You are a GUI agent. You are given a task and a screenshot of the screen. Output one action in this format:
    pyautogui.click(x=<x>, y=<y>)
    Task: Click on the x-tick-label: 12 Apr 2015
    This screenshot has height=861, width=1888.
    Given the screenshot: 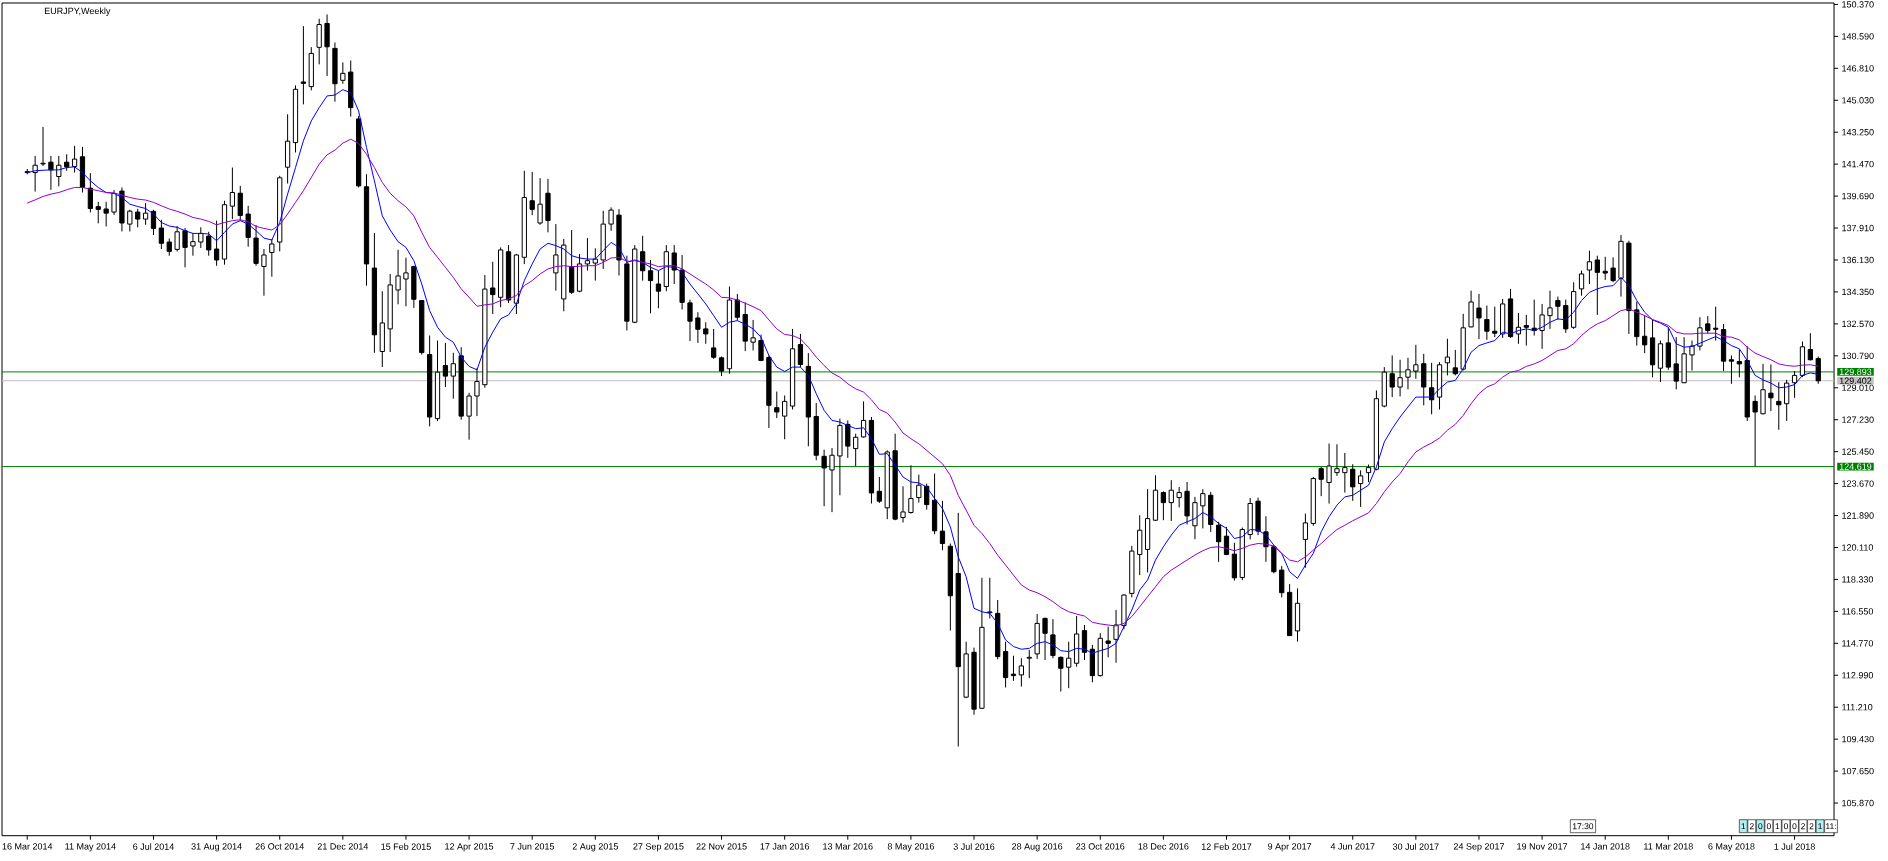 What is the action you would take?
    pyautogui.click(x=469, y=847)
    